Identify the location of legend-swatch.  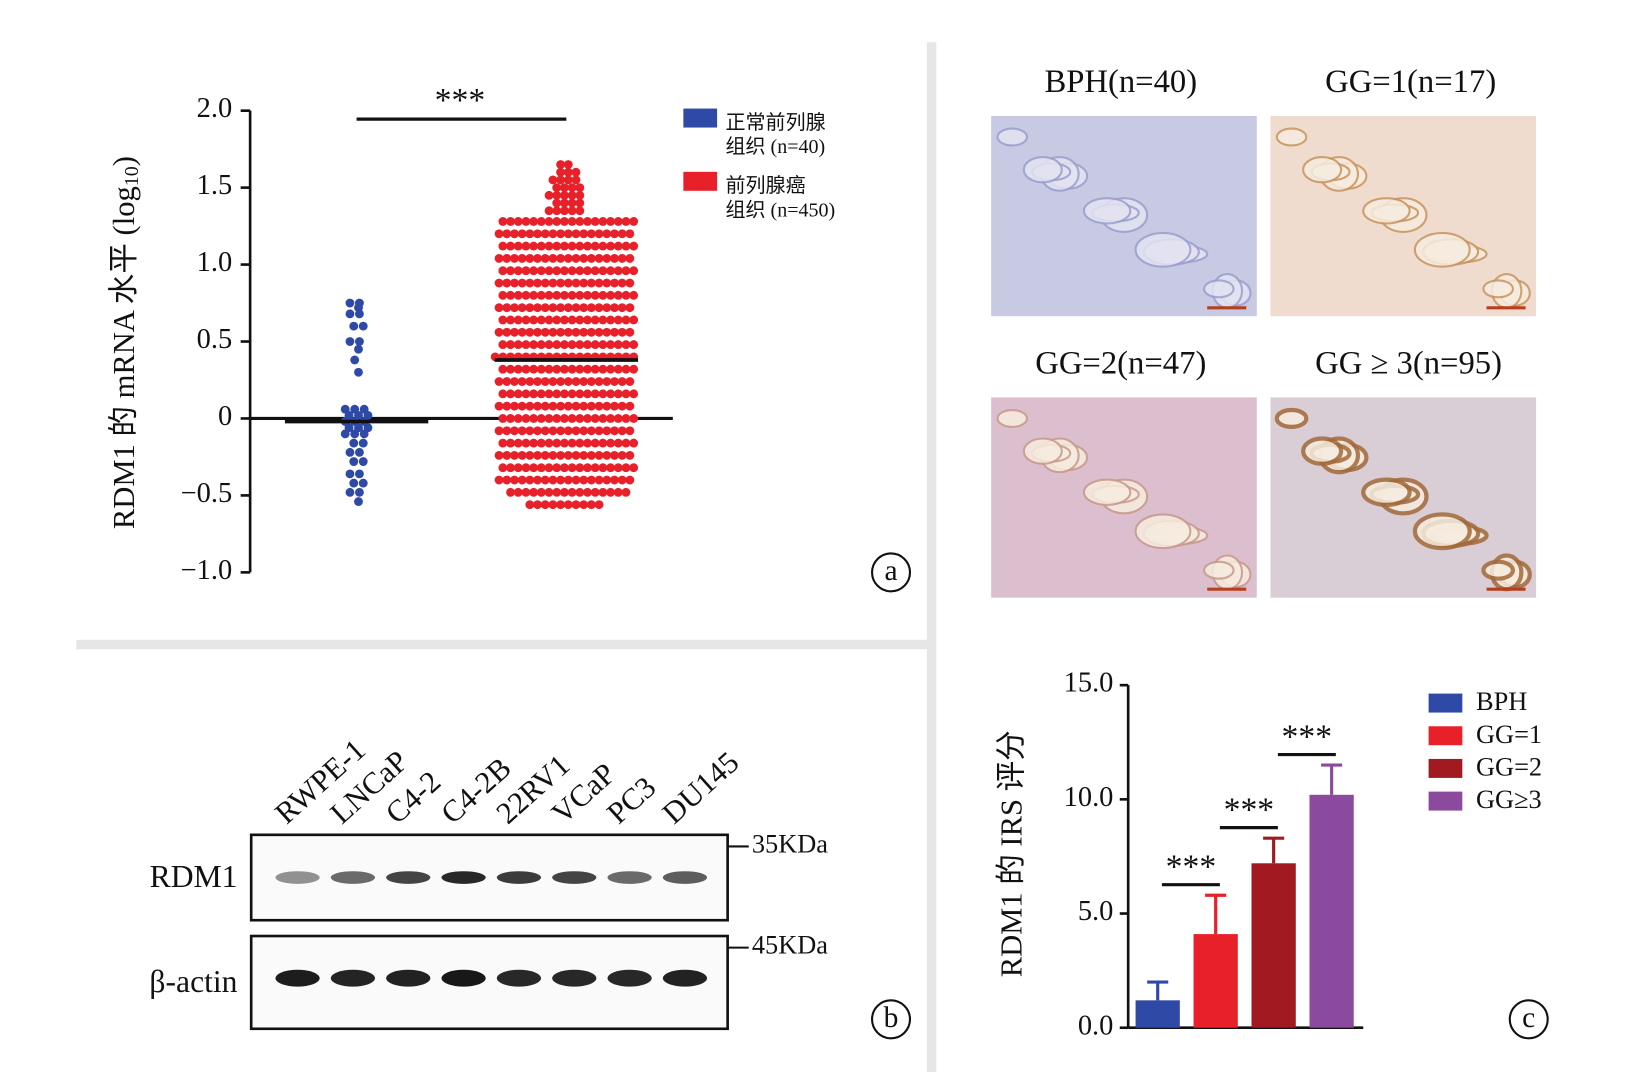
(1445, 768).